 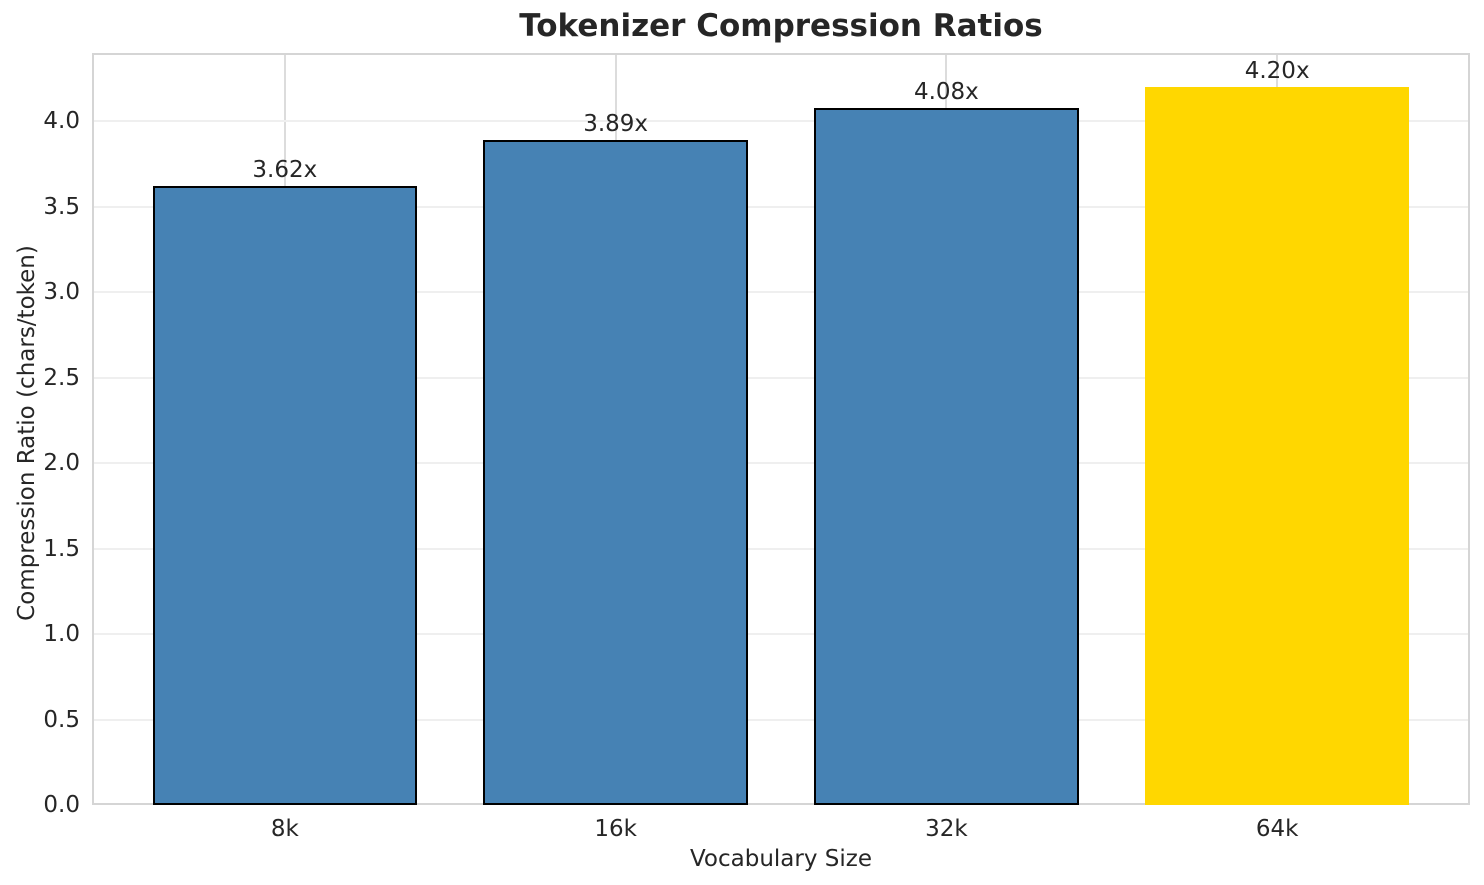 What do you see at coordinates (61, 292) in the screenshot?
I see `y-tick-label: 3.0` at bounding box center [61, 292].